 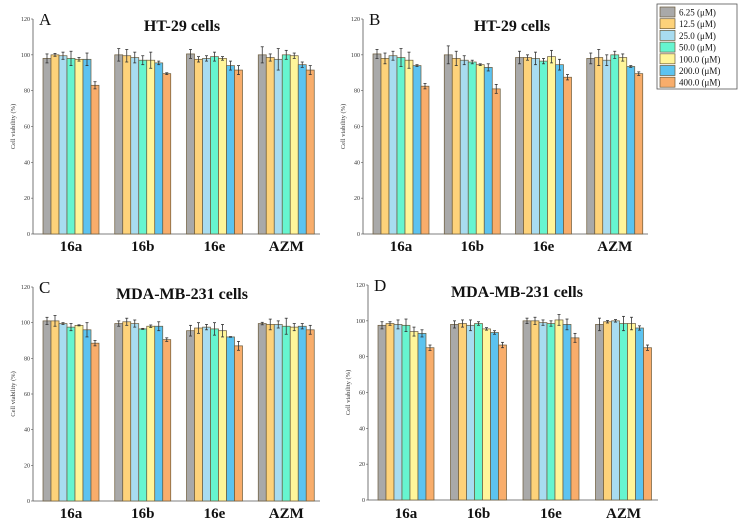 What do you see at coordinates (45, 19) in the screenshot?
I see `panel-label: A` at bounding box center [45, 19].